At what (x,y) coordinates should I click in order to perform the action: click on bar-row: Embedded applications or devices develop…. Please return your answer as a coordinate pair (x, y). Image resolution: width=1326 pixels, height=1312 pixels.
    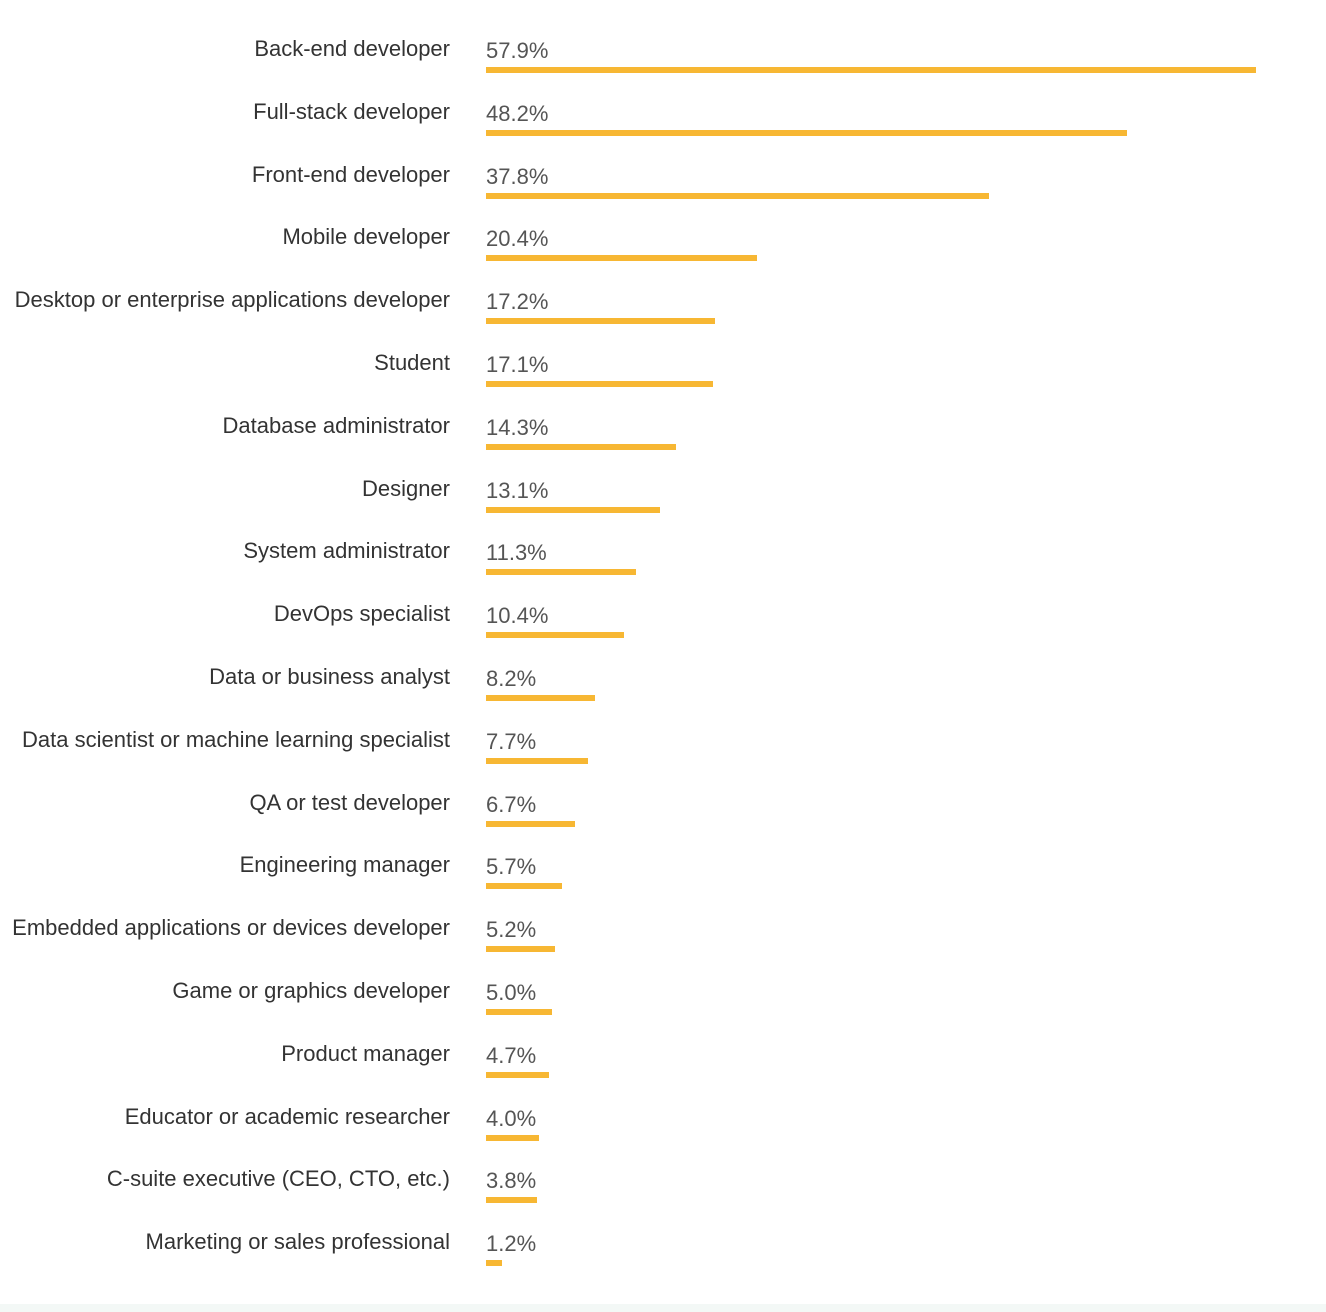
    Looking at the image, I should click on (663, 948).